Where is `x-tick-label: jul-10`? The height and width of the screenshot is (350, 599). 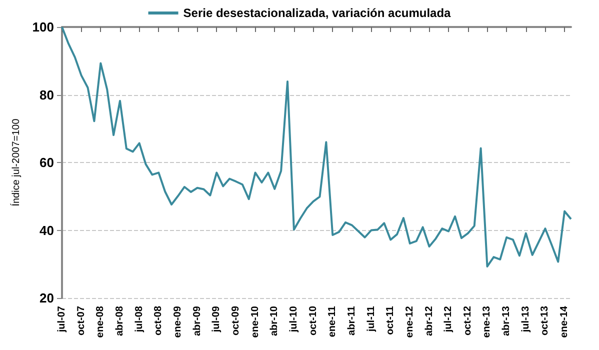 x-tick-label: jul-10 is located at coordinates (294, 320).